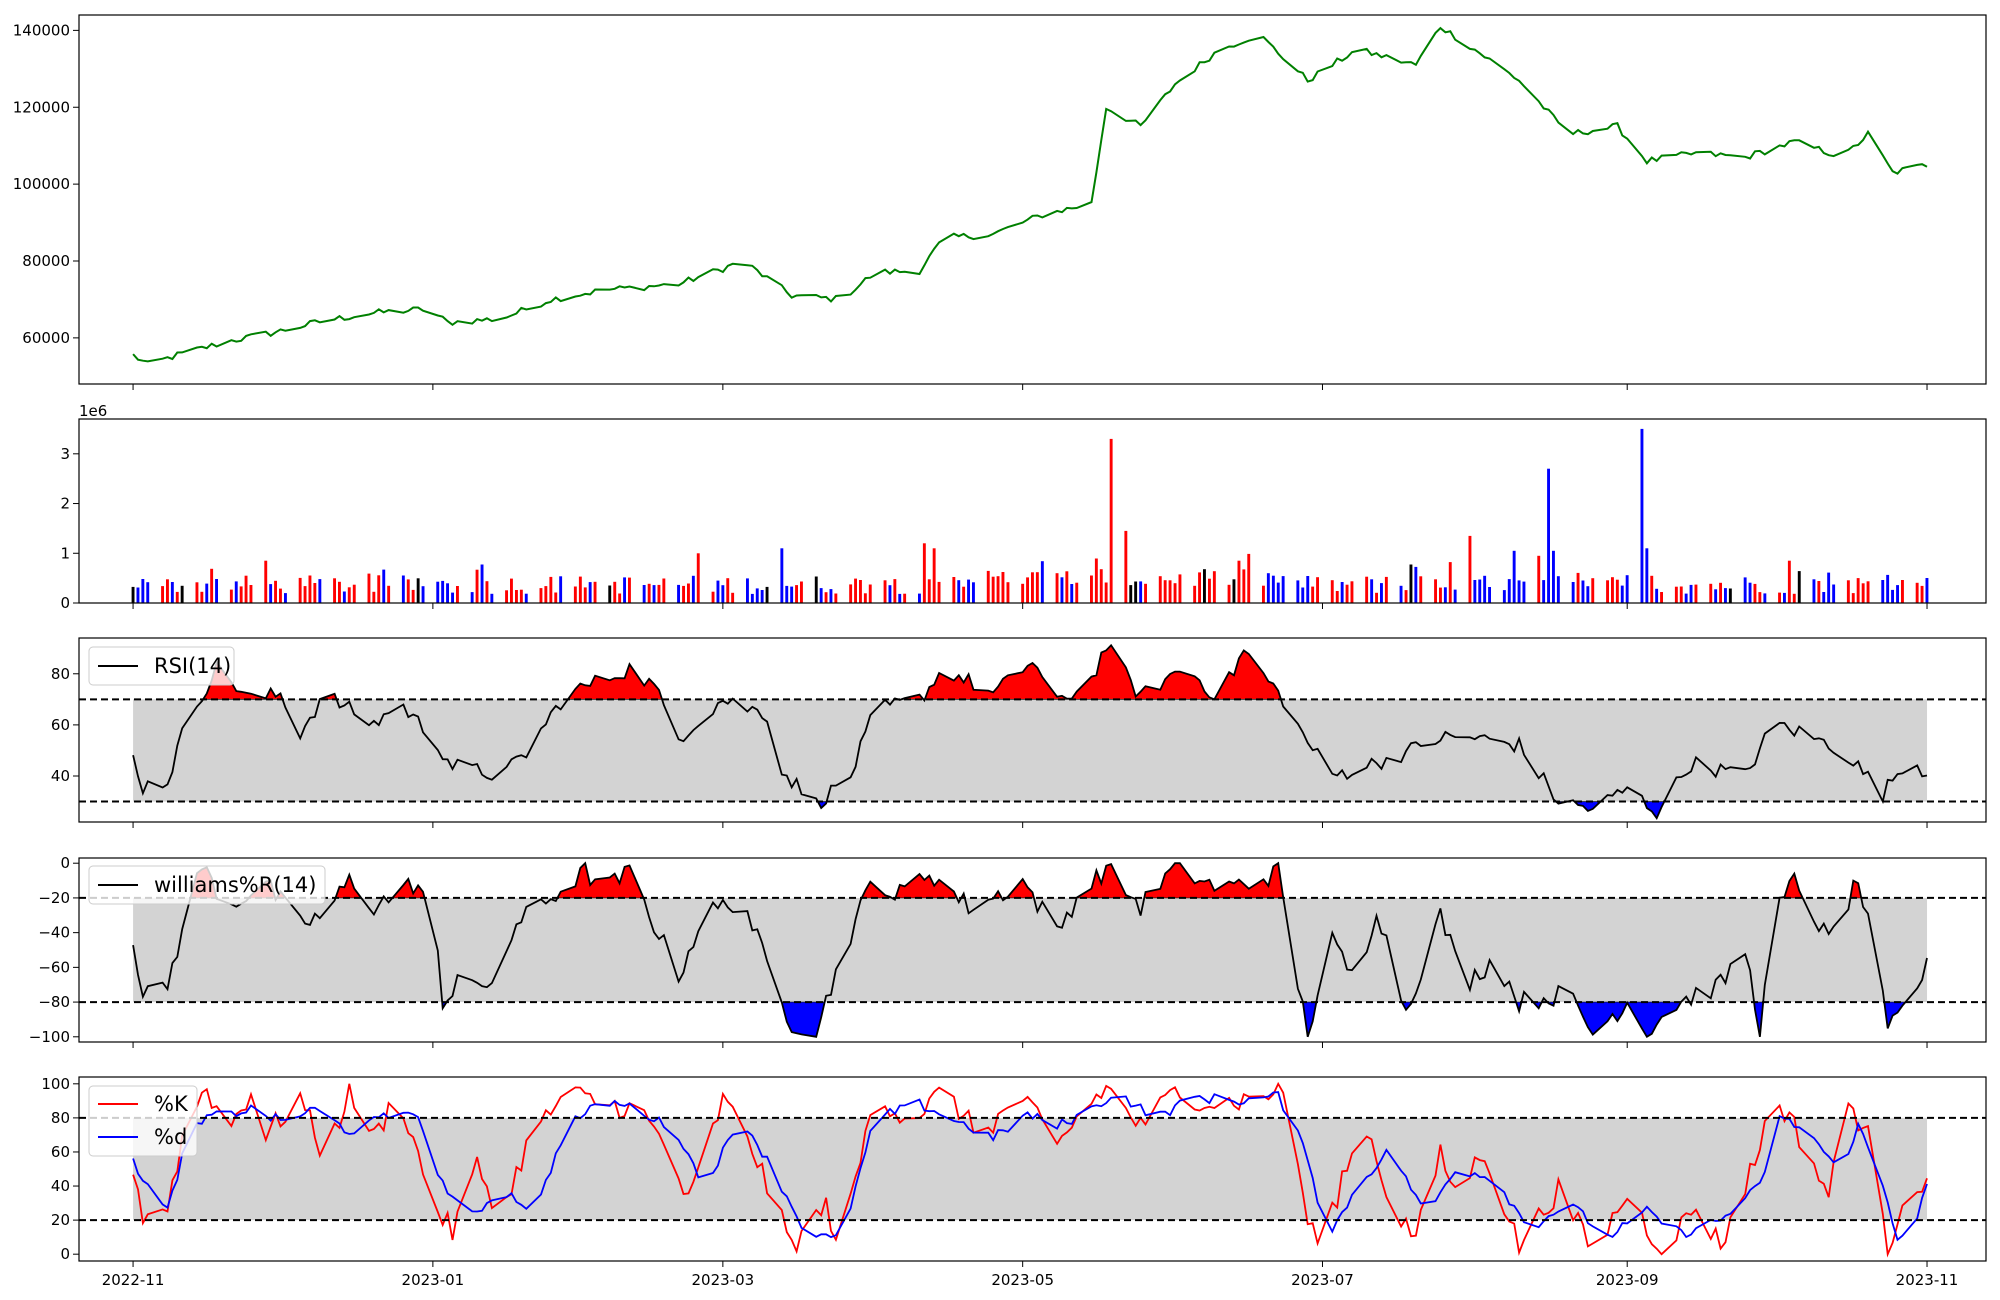 This screenshot has height=1300, width=2000. Describe the element at coordinates (41, 107) in the screenshot. I see `price-ytick-label: 120000` at that location.